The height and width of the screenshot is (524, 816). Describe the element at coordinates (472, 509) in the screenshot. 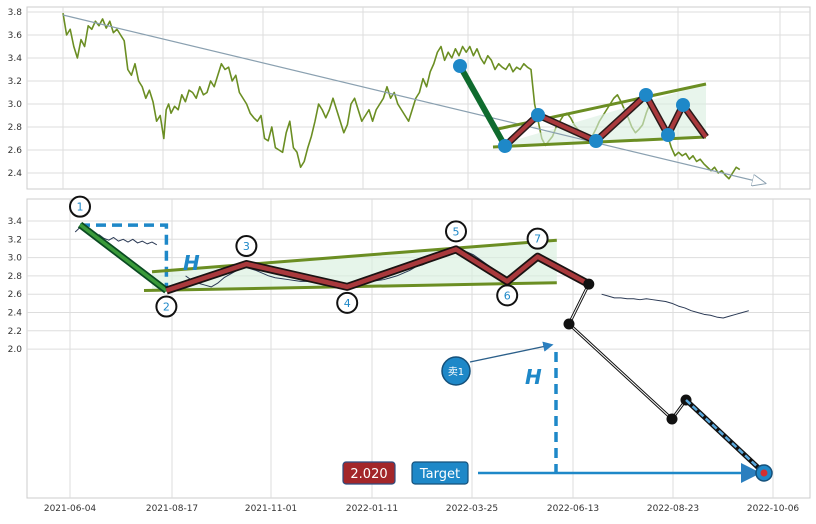

I see `x-tick-label: 2022-03-25` at that location.